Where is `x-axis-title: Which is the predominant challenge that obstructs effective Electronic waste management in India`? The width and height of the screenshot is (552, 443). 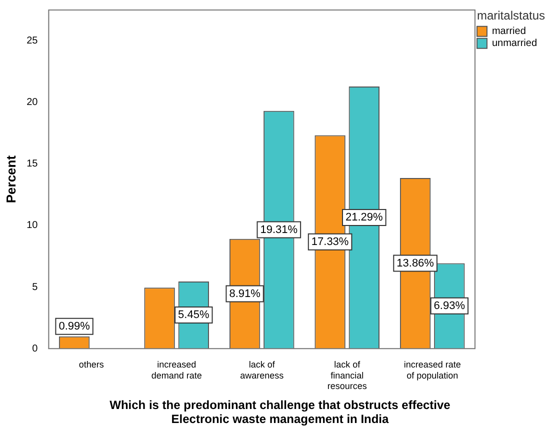 x-axis-title: Which is the predominant challenge that obstructs effective Electronic waste management in India is located at coordinates (280, 412).